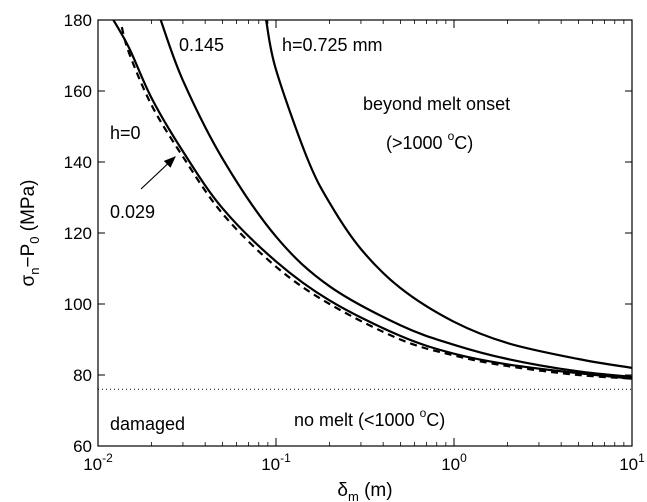 Image resolution: width=647 pixels, height=502 pixels. What do you see at coordinates (82, 375) in the screenshot?
I see `y-tick-label: 80` at bounding box center [82, 375].